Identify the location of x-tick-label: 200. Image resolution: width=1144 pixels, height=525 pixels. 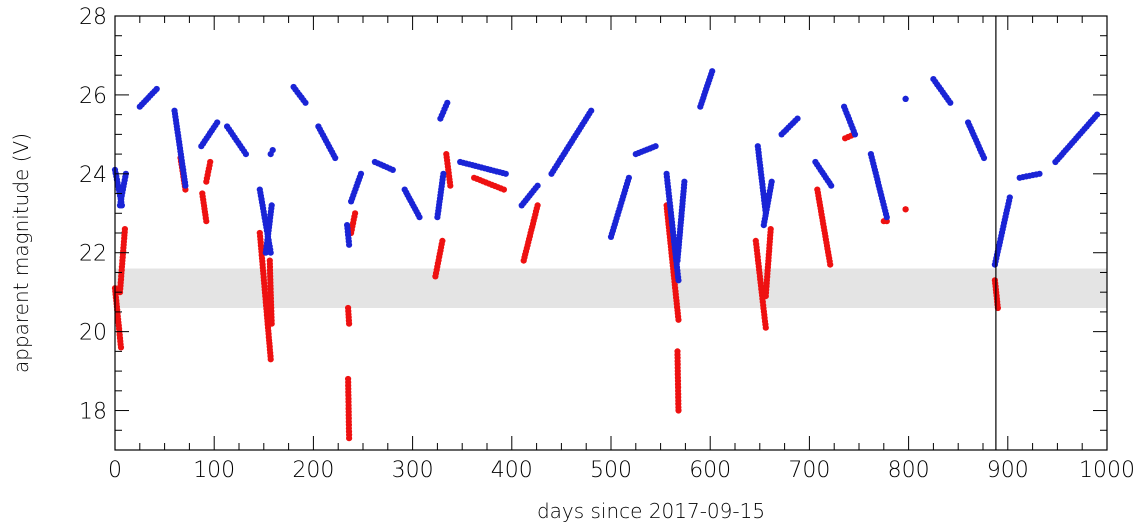
(313, 470).